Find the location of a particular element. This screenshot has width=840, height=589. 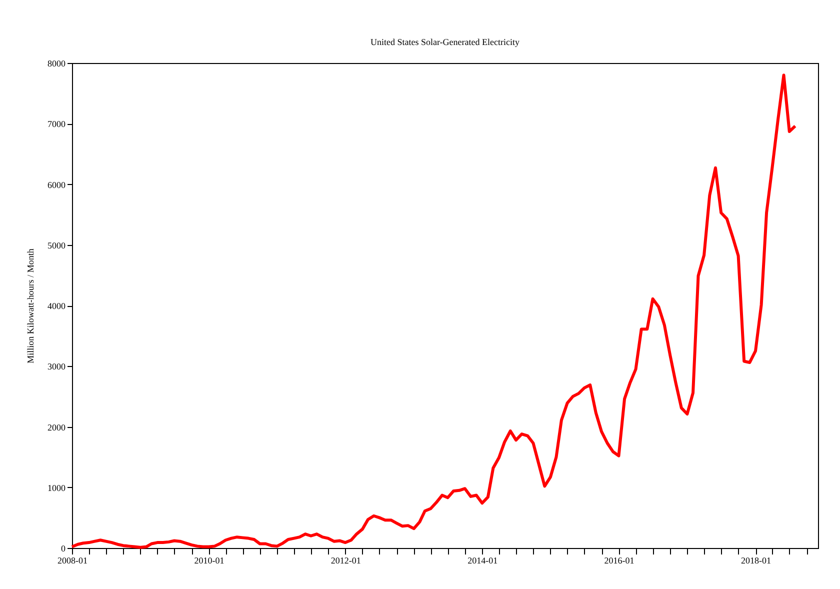

y-tick-label: 4000 is located at coordinates (57, 306).